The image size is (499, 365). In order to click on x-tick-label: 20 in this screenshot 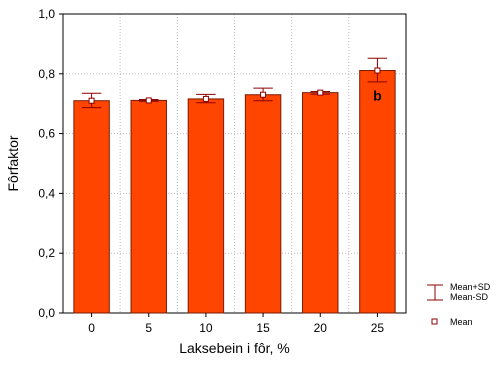, I will do `click(321, 328)`.